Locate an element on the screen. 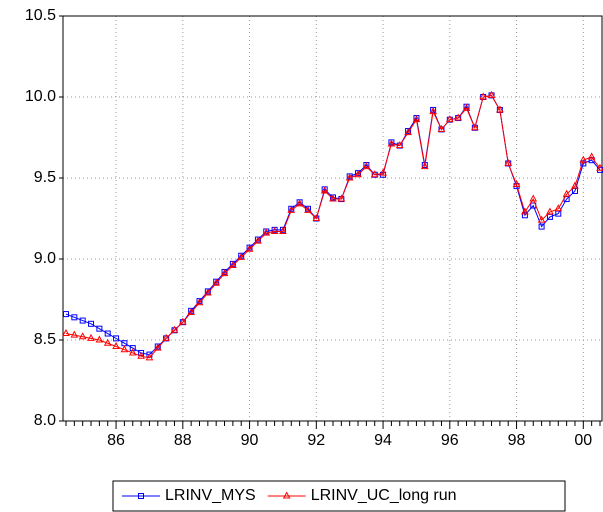 Image resolution: width=603 pixels, height=512 pixels. x-tick-label: 92 is located at coordinates (316, 440).